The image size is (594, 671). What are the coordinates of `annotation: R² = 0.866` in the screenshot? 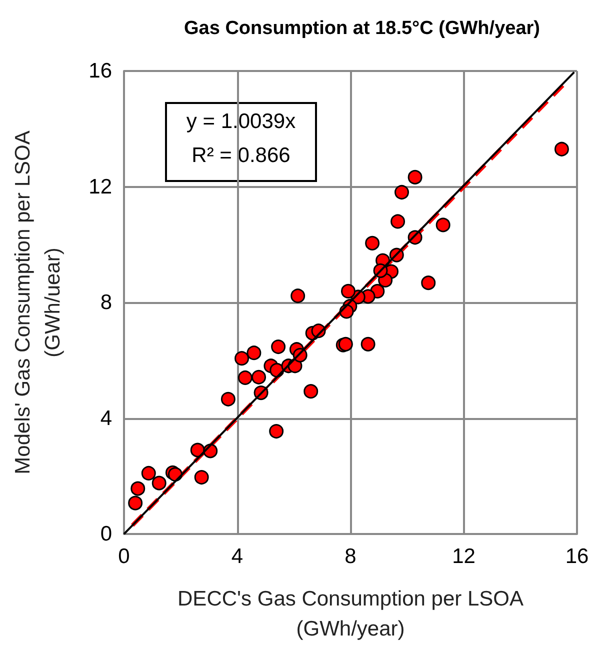 It's located at (241, 155).